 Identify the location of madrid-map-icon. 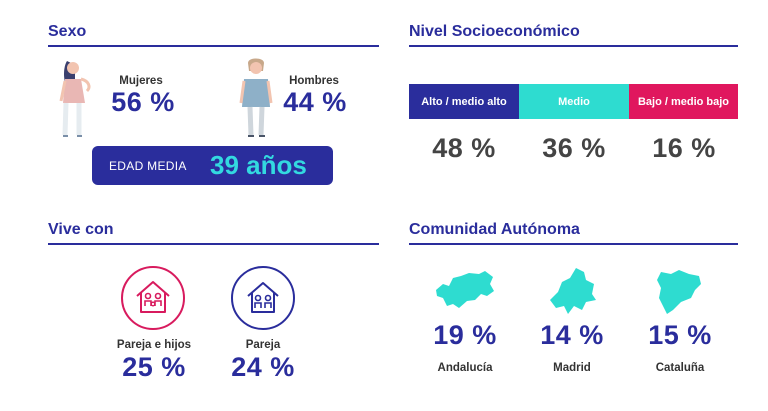
(573, 291).